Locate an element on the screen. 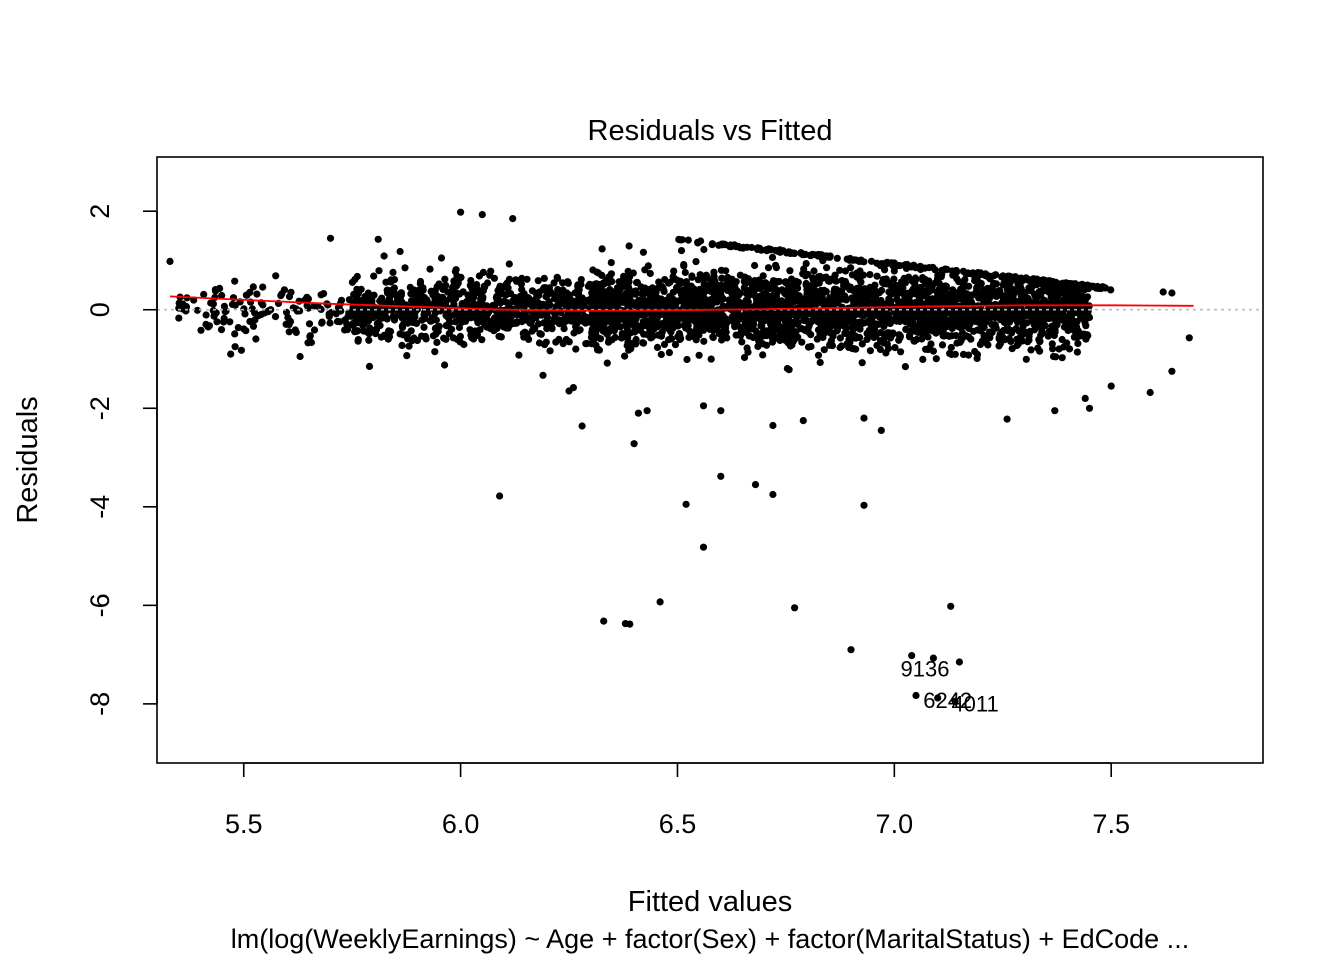  point-label: 4011 is located at coordinates (974, 703).